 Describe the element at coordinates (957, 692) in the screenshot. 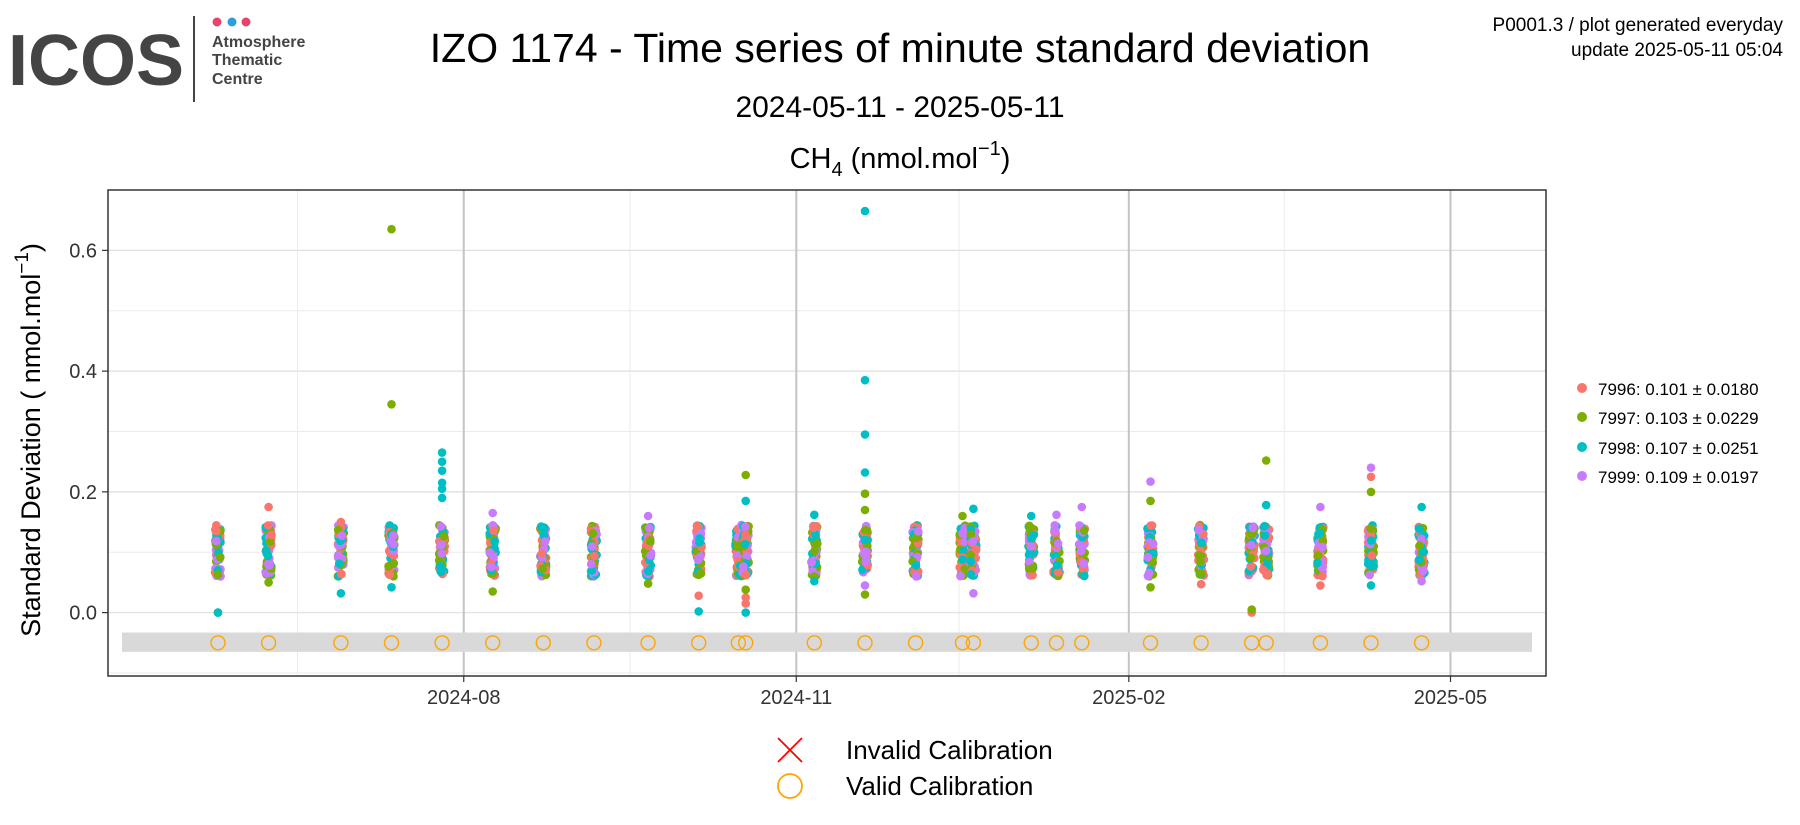

I see `x-axis: 2024-08 2024-11 2025-02 2025-05` at that location.